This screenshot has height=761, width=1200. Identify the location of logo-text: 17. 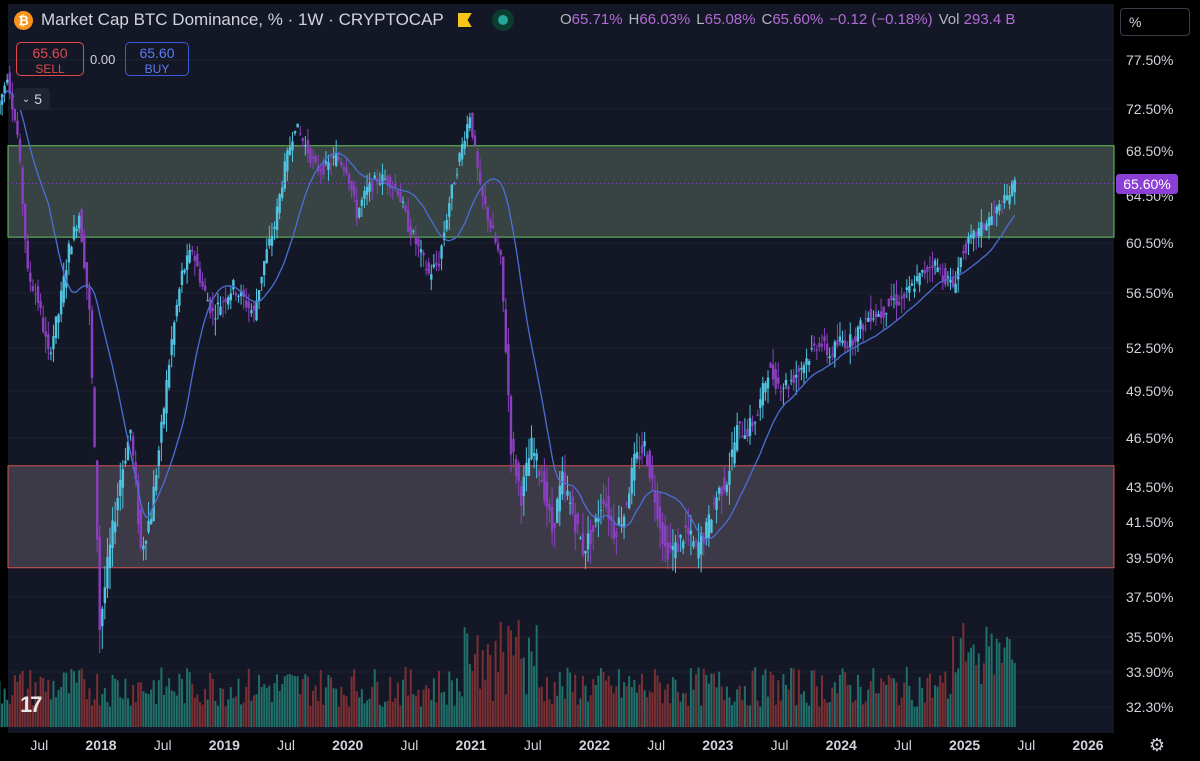
(31, 704).